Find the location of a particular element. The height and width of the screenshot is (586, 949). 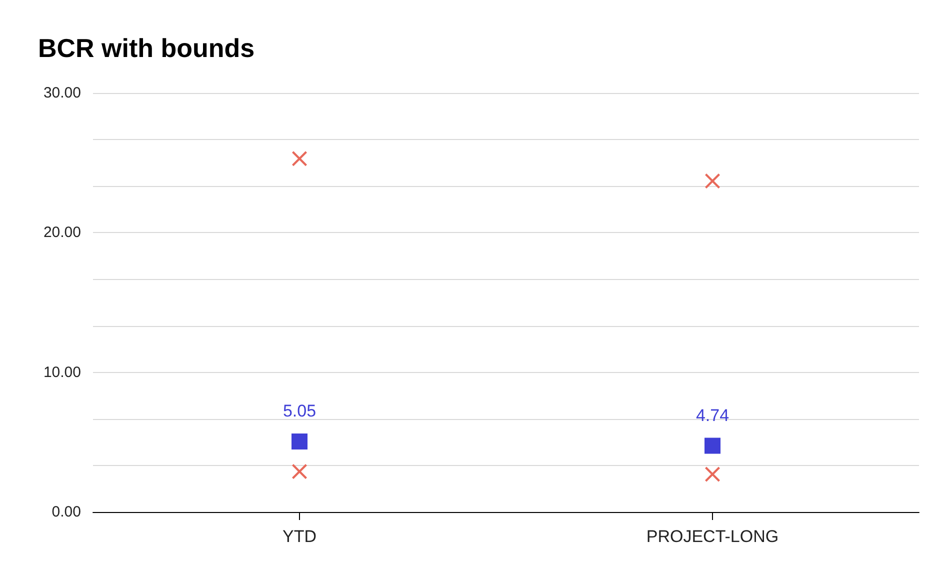

y-tick-label: 10.00 is located at coordinates (62, 372).